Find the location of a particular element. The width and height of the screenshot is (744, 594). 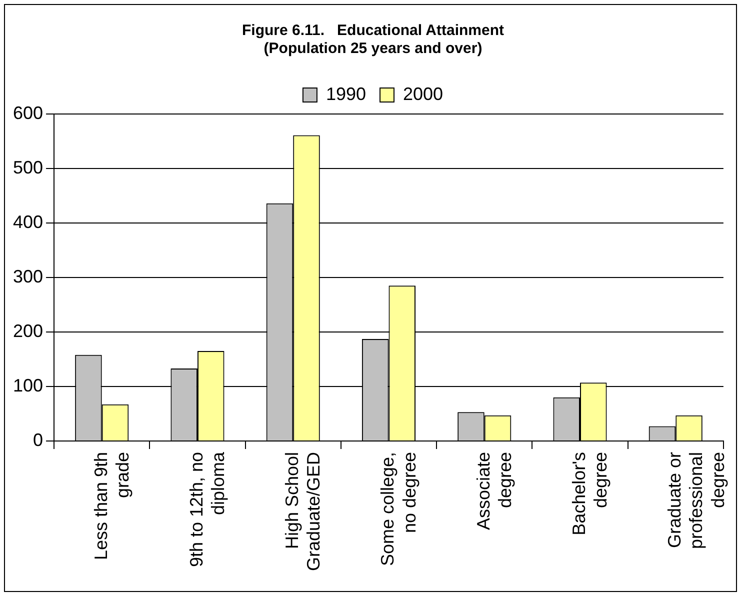

y-tick-label: 400 is located at coordinates (28, 222).